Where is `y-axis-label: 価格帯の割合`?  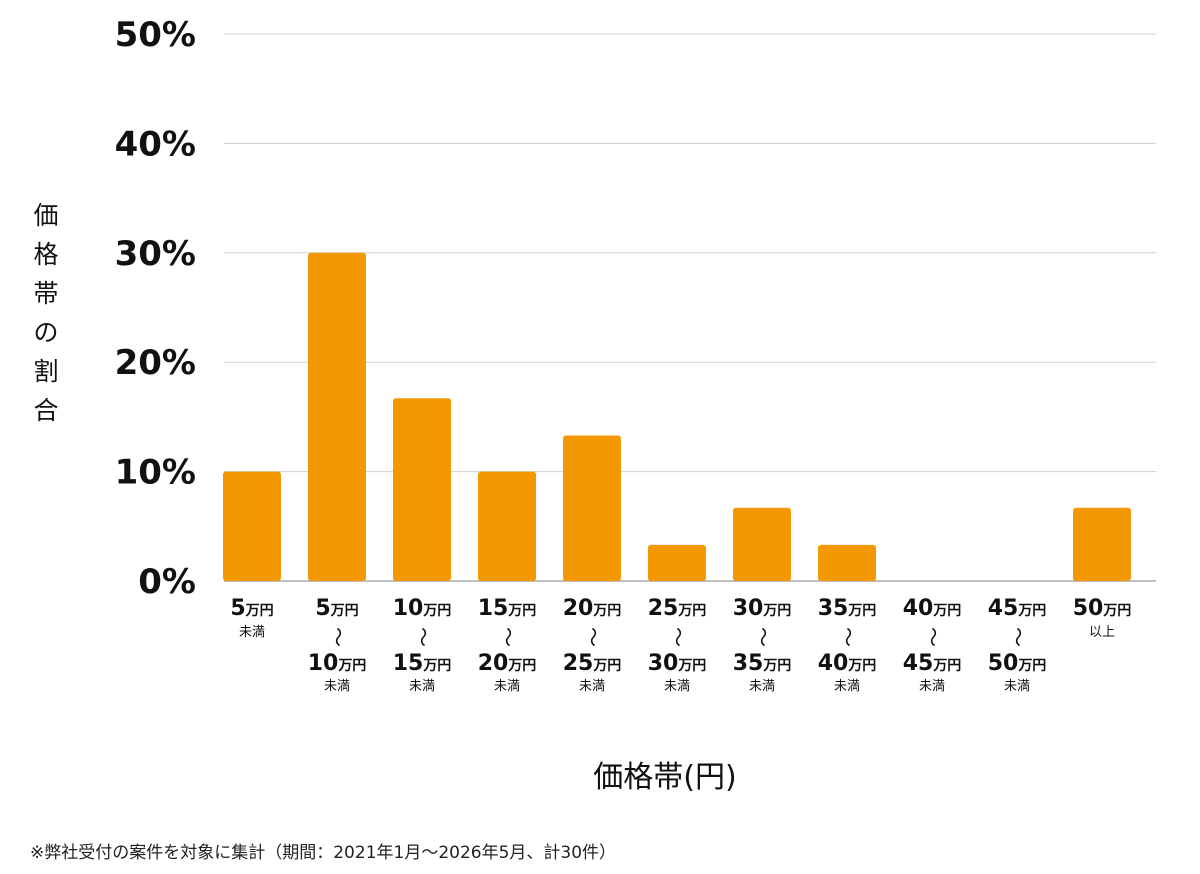 y-axis-label: 価格帯の割合 is located at coordinates (46, 313).